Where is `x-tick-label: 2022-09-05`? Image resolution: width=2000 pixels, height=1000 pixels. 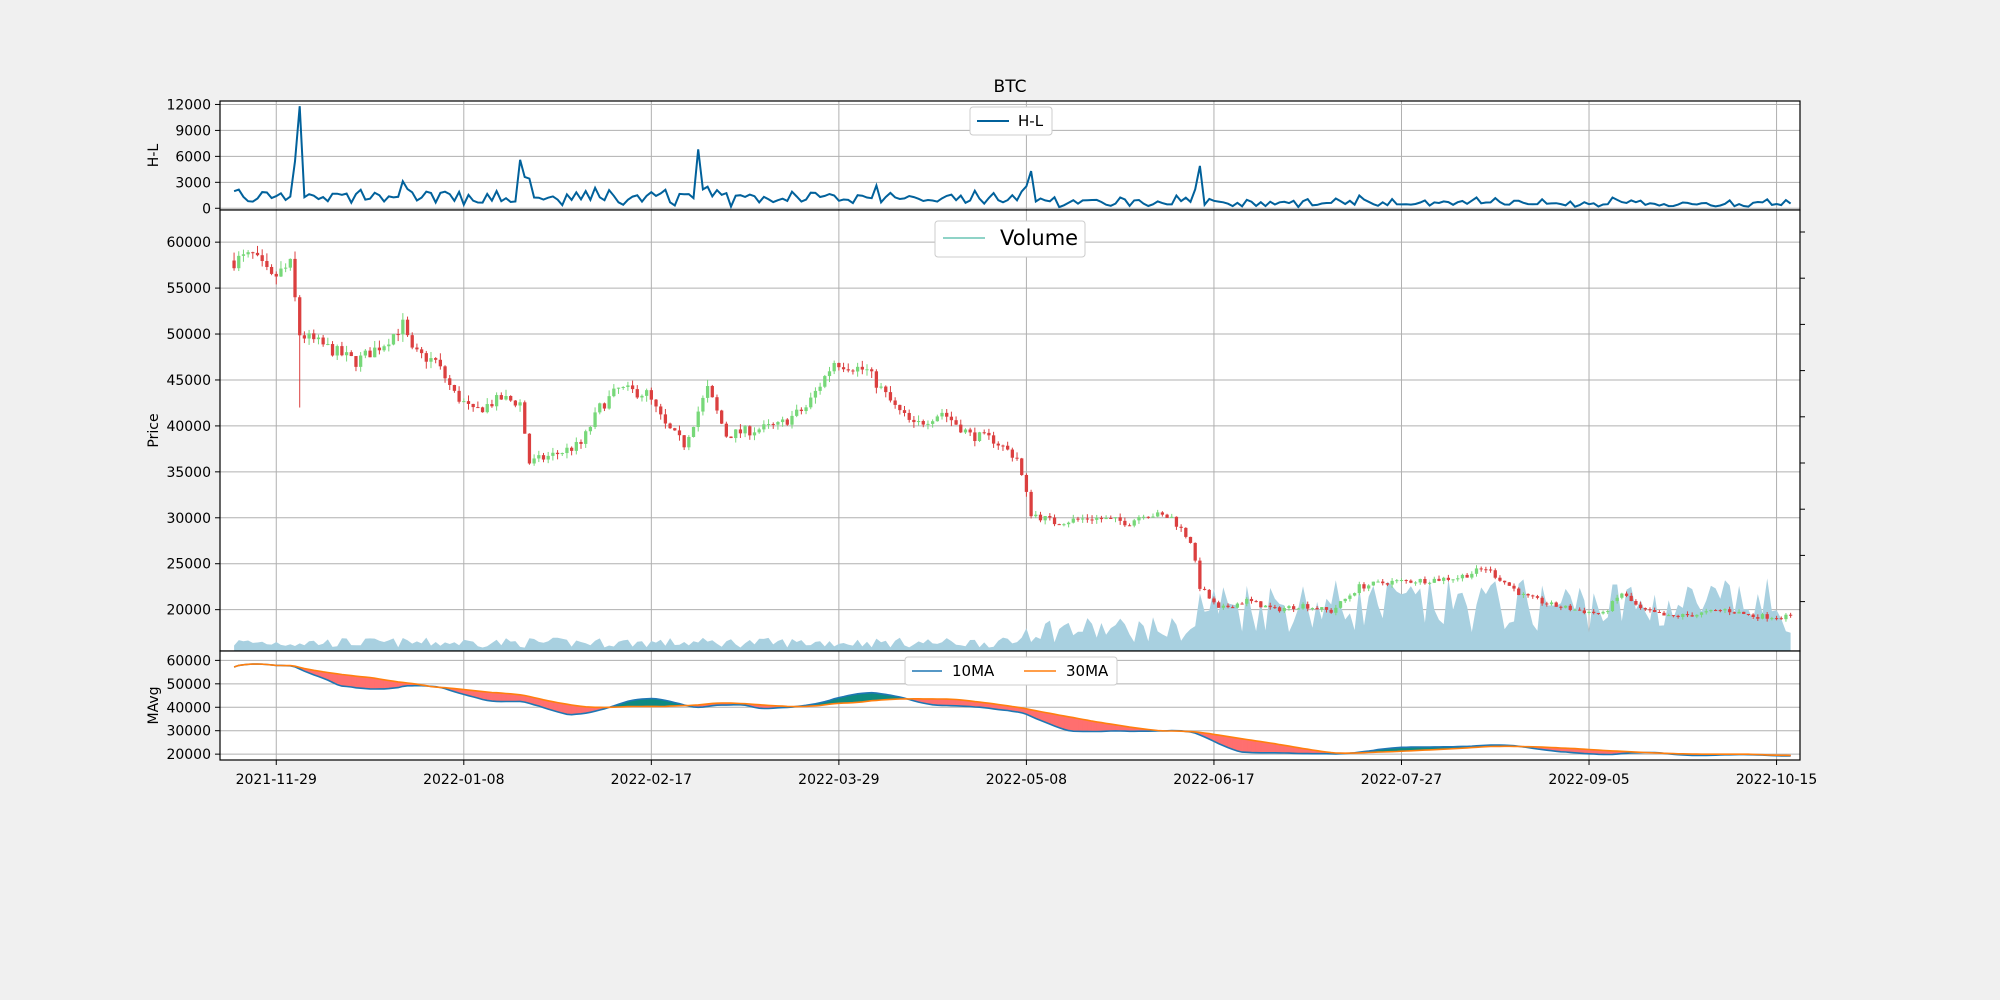
x-tick-label: 2022-09-05 is located at coordinates (1588, 780).